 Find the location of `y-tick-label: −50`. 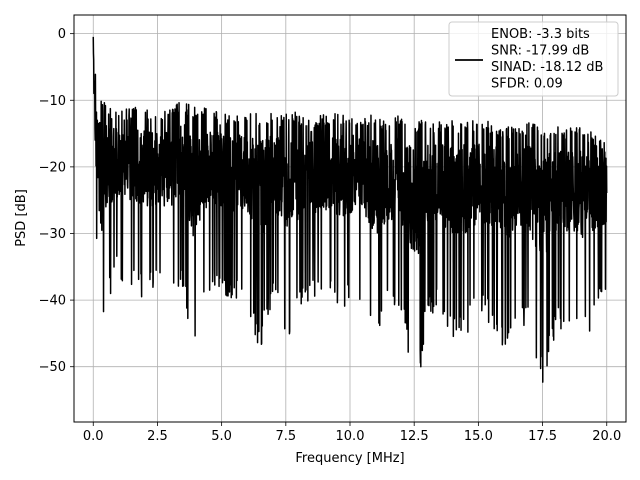

y-tick-label: −50 is located at coordinates (52, 367).